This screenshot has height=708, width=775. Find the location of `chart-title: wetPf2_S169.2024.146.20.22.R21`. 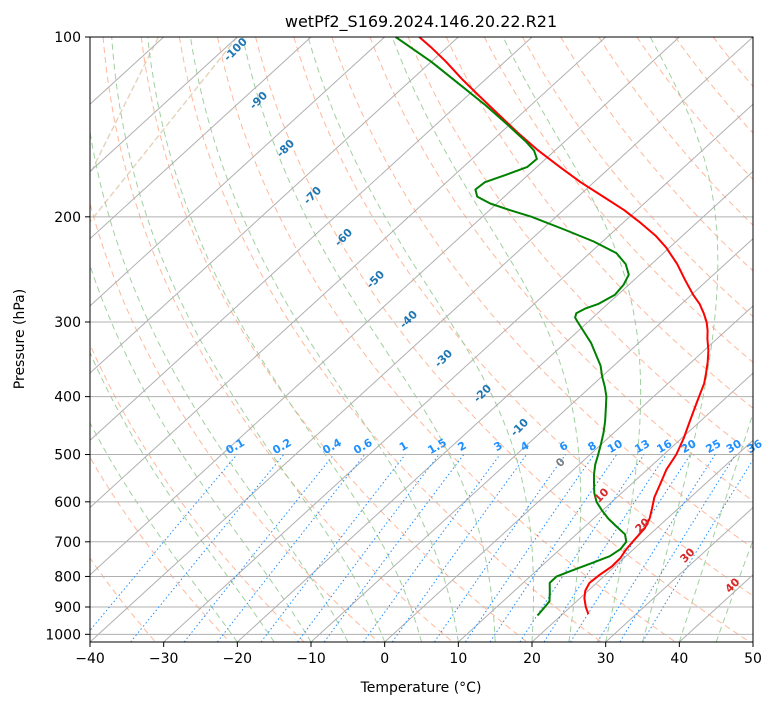

chart-title: wetPf2_S169.2024.146.20.22.R21 is located at coordinates (421, 22).